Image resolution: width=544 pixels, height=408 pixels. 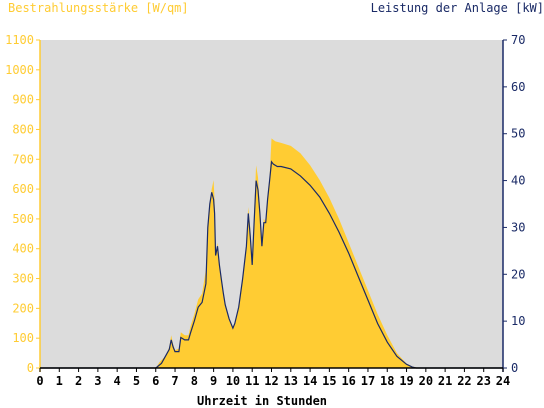 I want to click on x-tick-label: 14, so click(x=310, y=381).